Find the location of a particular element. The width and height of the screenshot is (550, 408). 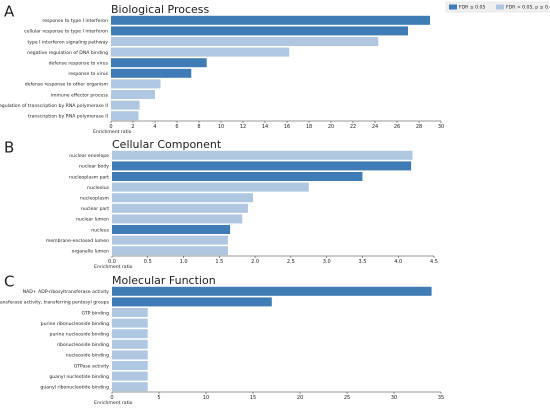

panel-letter: B is located at coordinates (9, 148).